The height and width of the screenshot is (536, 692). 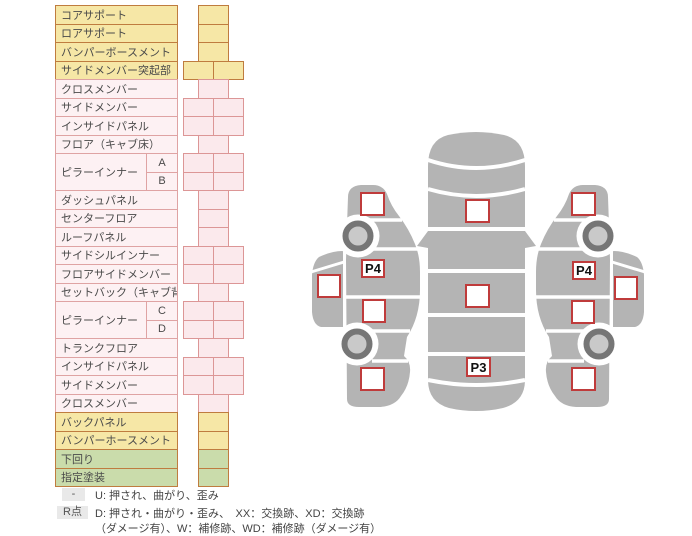 What do you see at coordinates (365, 296) in the screenshot?
I see `car-side-view-left` at bounding box center [365, 296].